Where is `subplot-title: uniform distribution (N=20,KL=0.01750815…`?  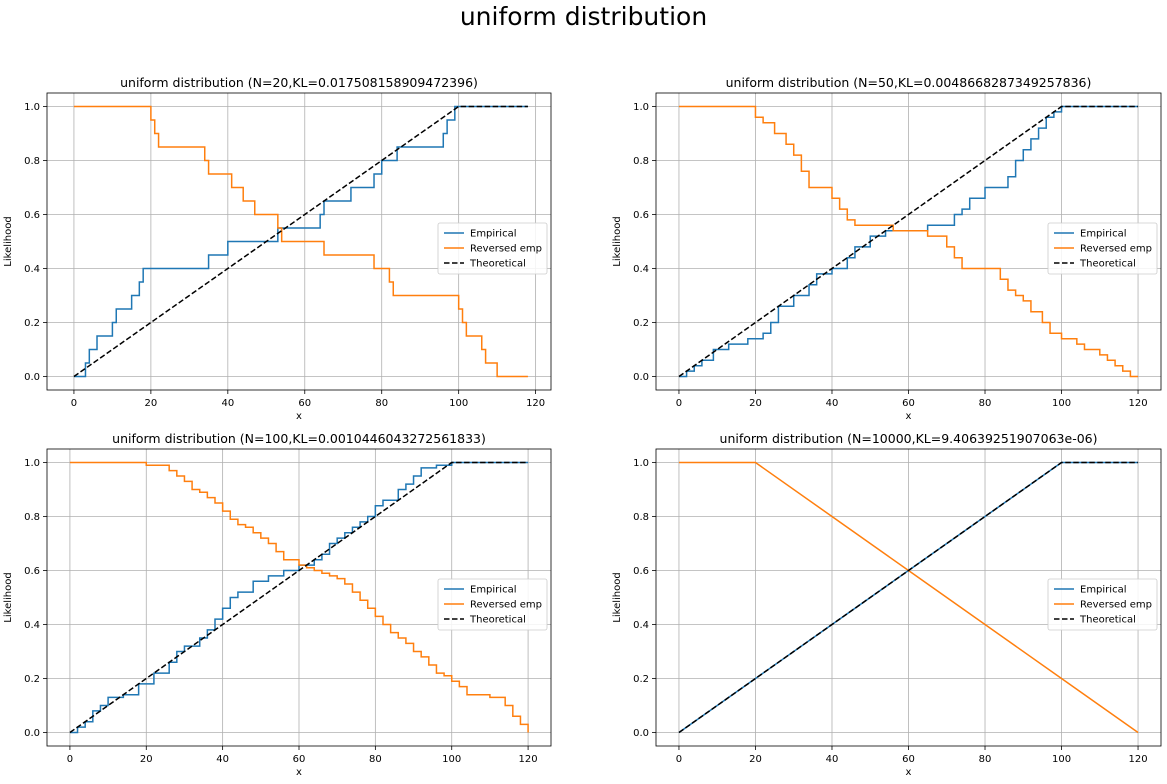
subplot-title: uniform distribution (N=20,KL=0.01750815… is located at coordinates (299, 82).